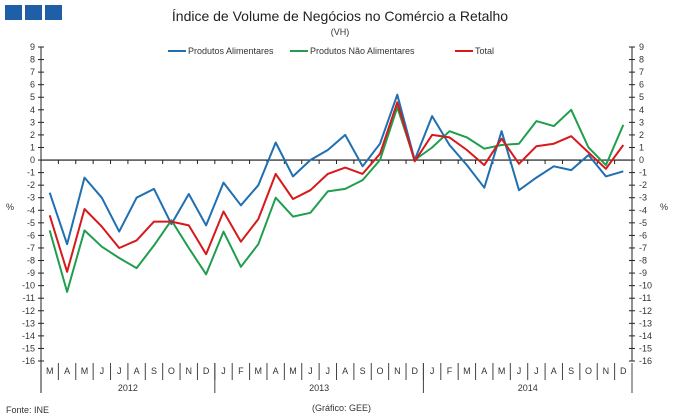  What do you see at coordinates (484, 51) in the screenshot?
I see `legend-label: Total` at bounding box center [484, 51].